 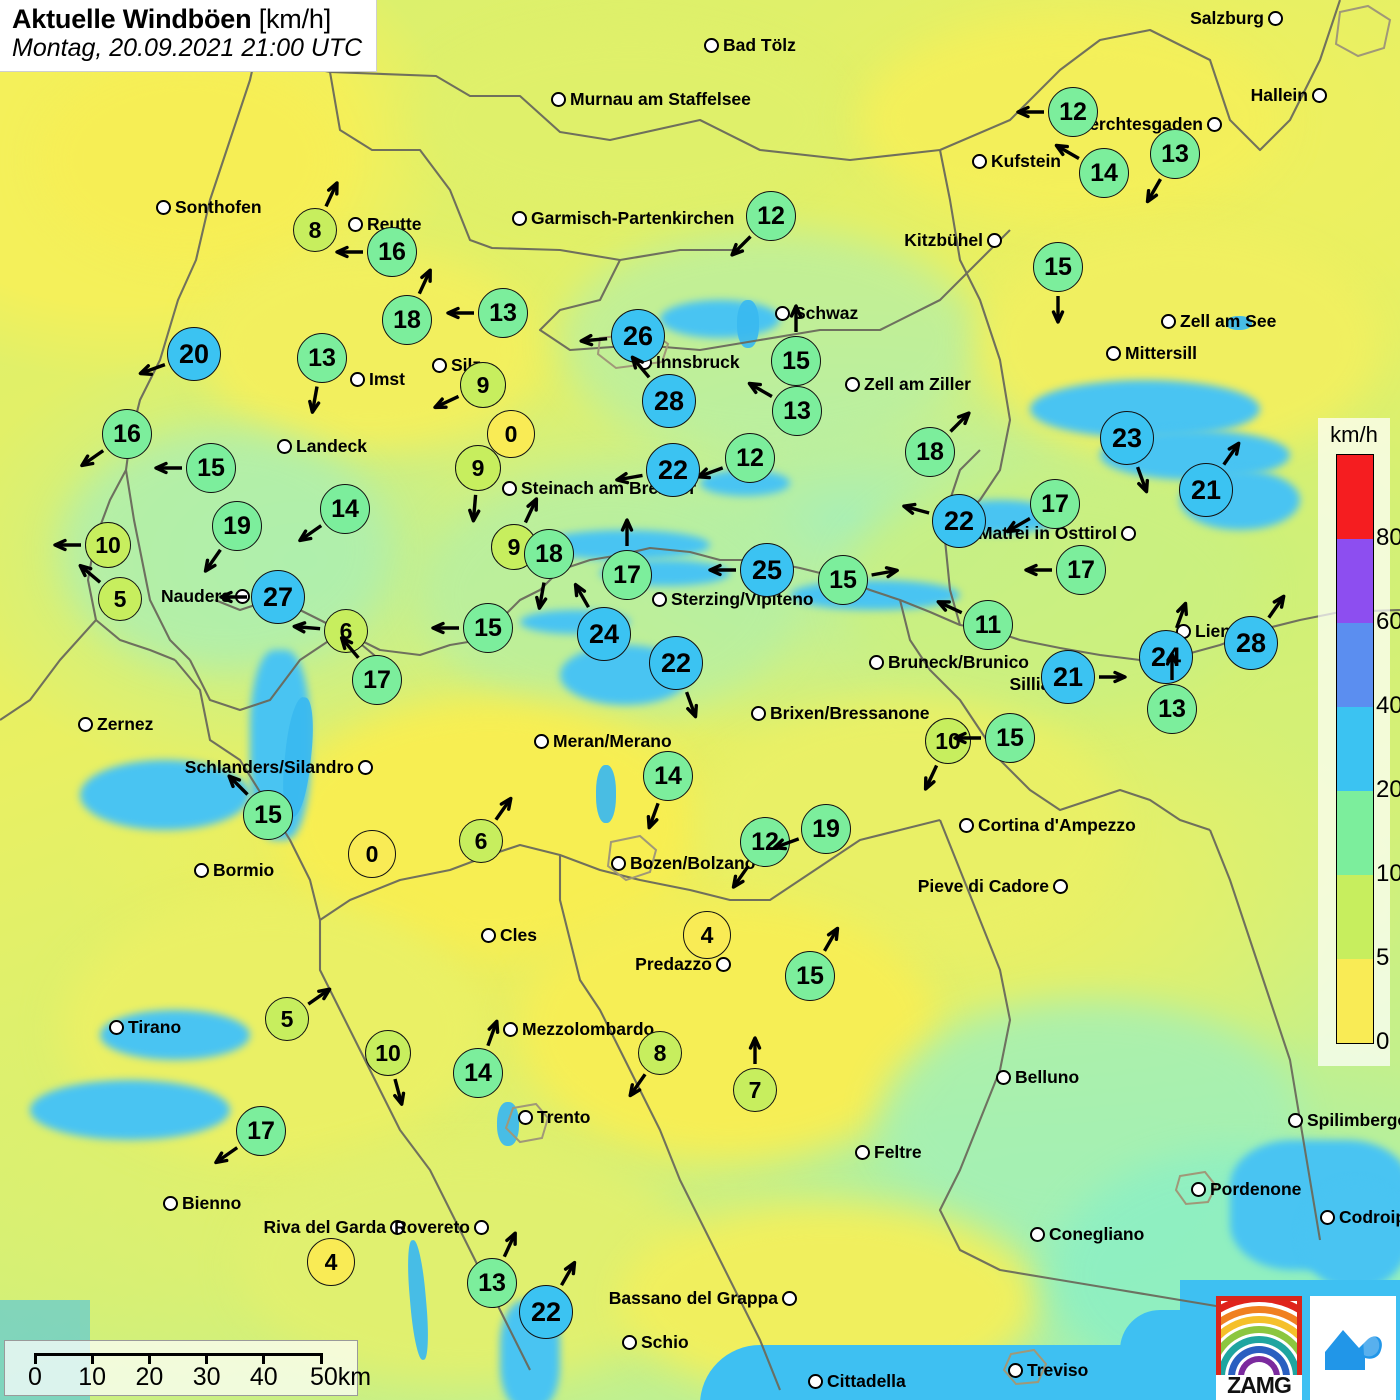 What do you see at coordinates (315, 230) in the screenshot?
I see `station-value-circle: 8` at bounding box center [315, 230].